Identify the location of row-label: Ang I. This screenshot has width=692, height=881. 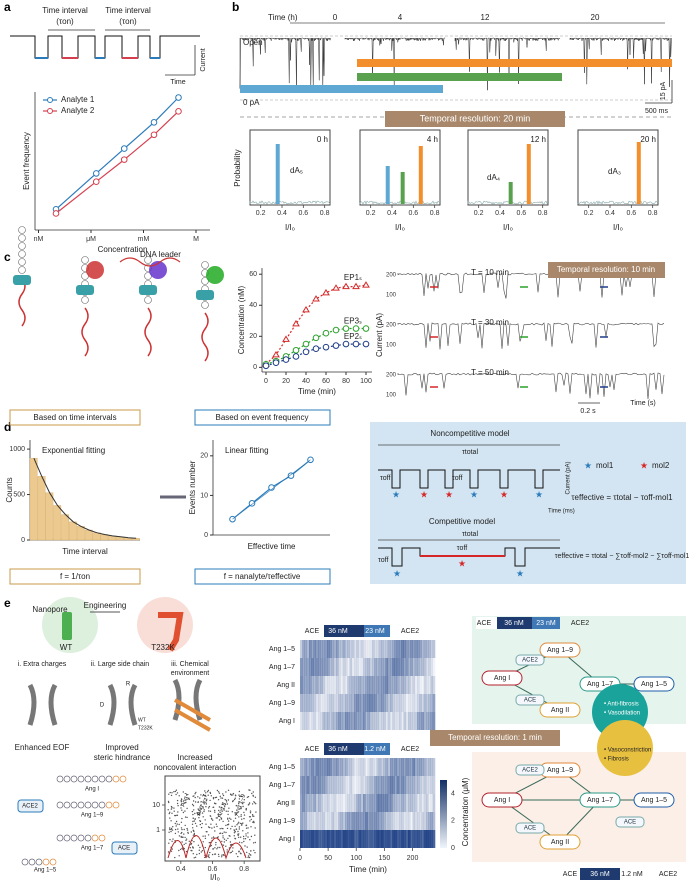
(287, 721).